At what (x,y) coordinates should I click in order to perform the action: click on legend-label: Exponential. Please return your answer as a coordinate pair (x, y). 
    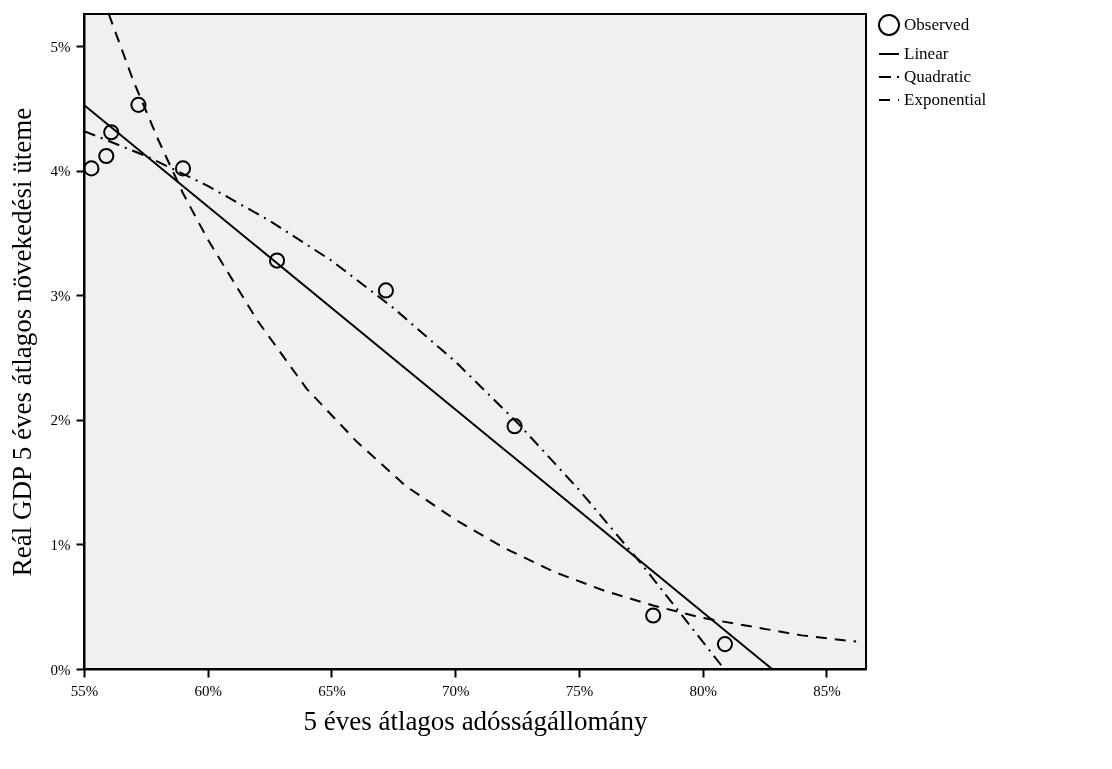
    Looking at the image, I should click on (945, 99).